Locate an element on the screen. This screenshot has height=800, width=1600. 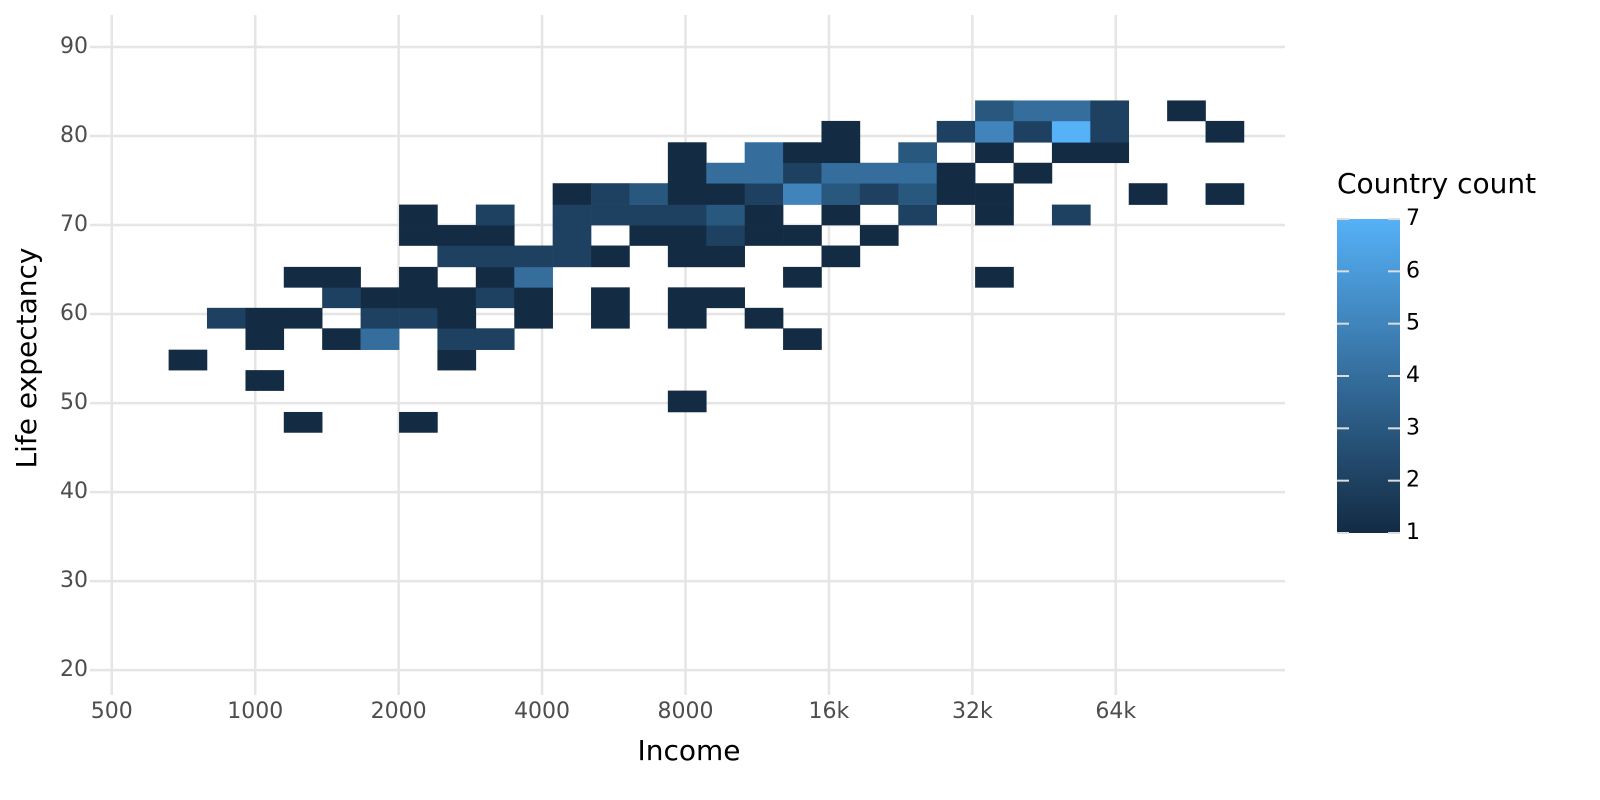
x-tick-label: 8000 is located at coordinates (685, 711).